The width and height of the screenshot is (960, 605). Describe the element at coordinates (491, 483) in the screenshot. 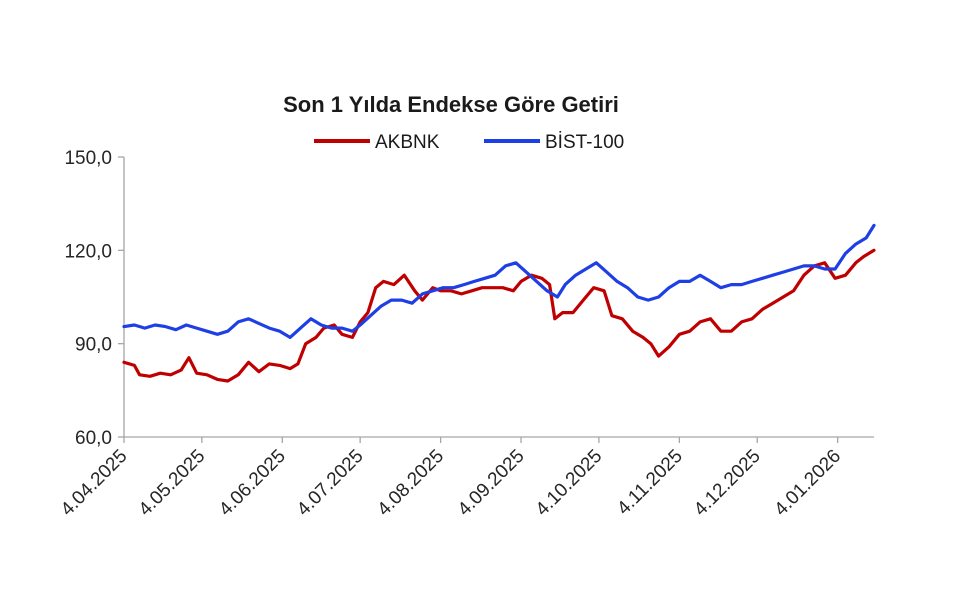

I see `x-tick-label: 4.09.2025` at that location.